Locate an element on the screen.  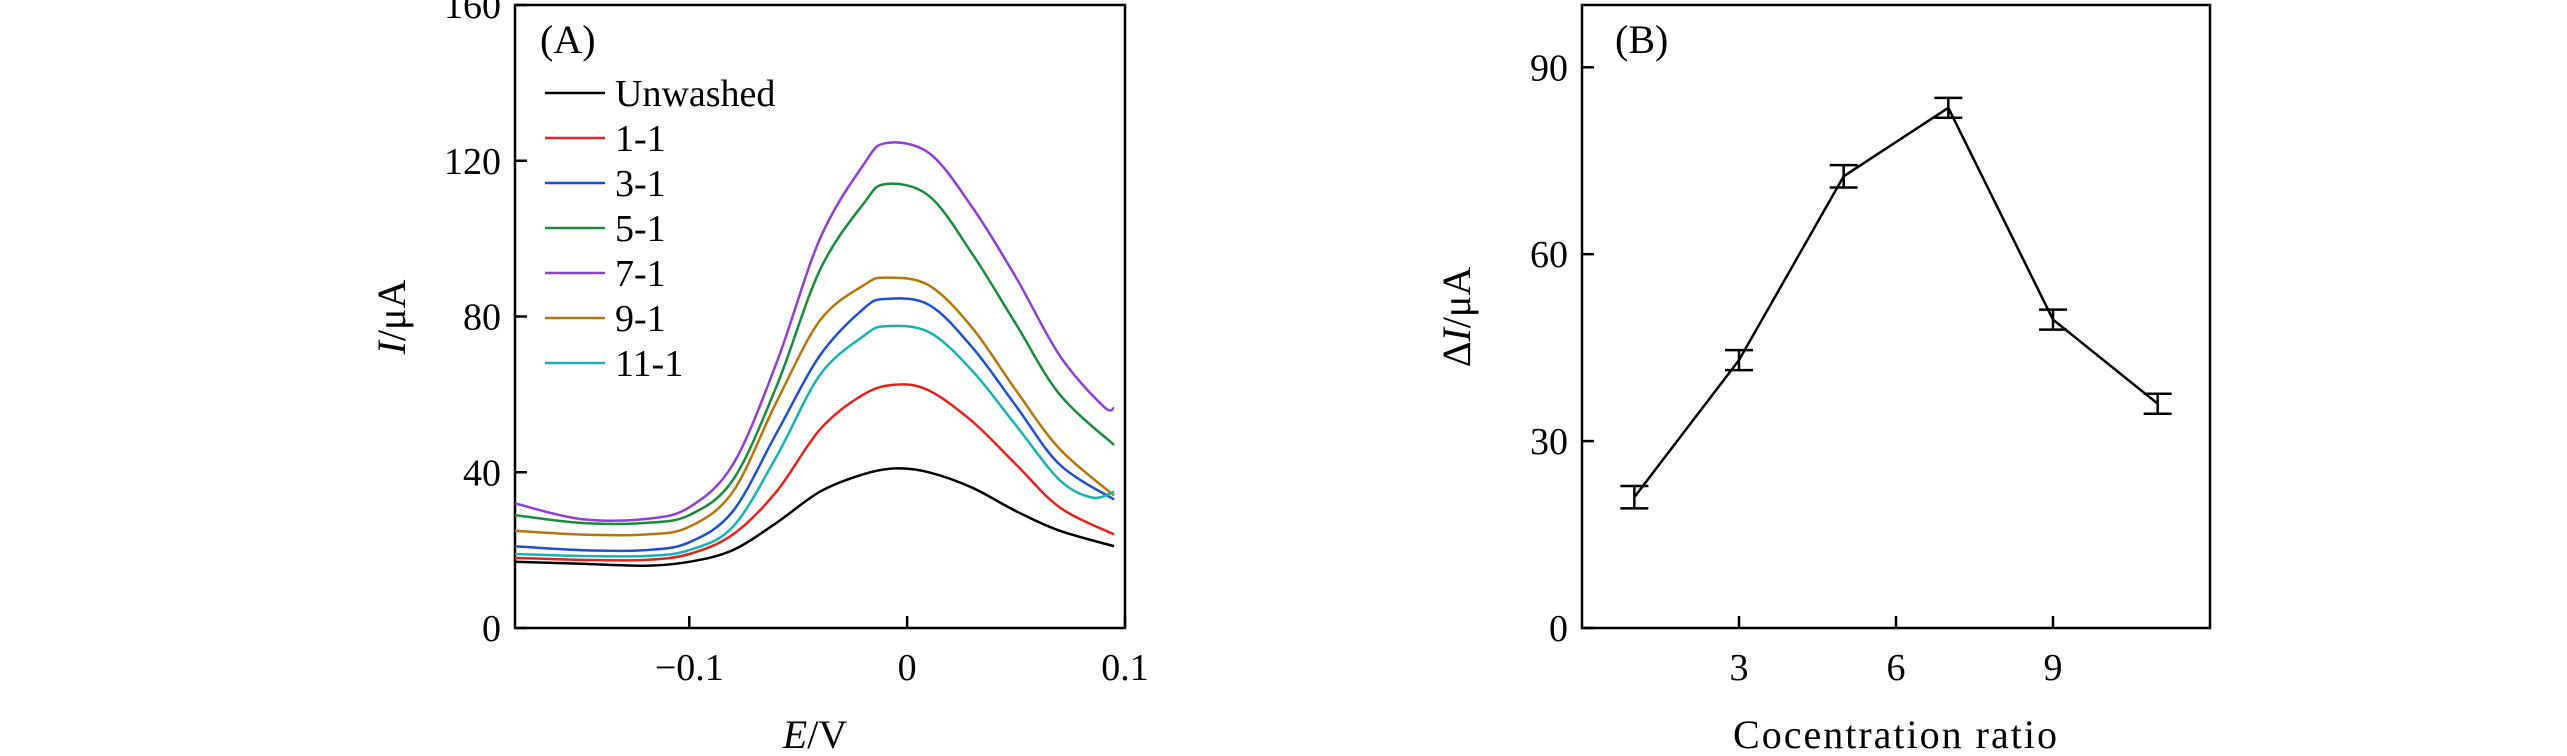
panel-b-y-axis-title: ΔI/μA is located at coordinates (1456, 317).